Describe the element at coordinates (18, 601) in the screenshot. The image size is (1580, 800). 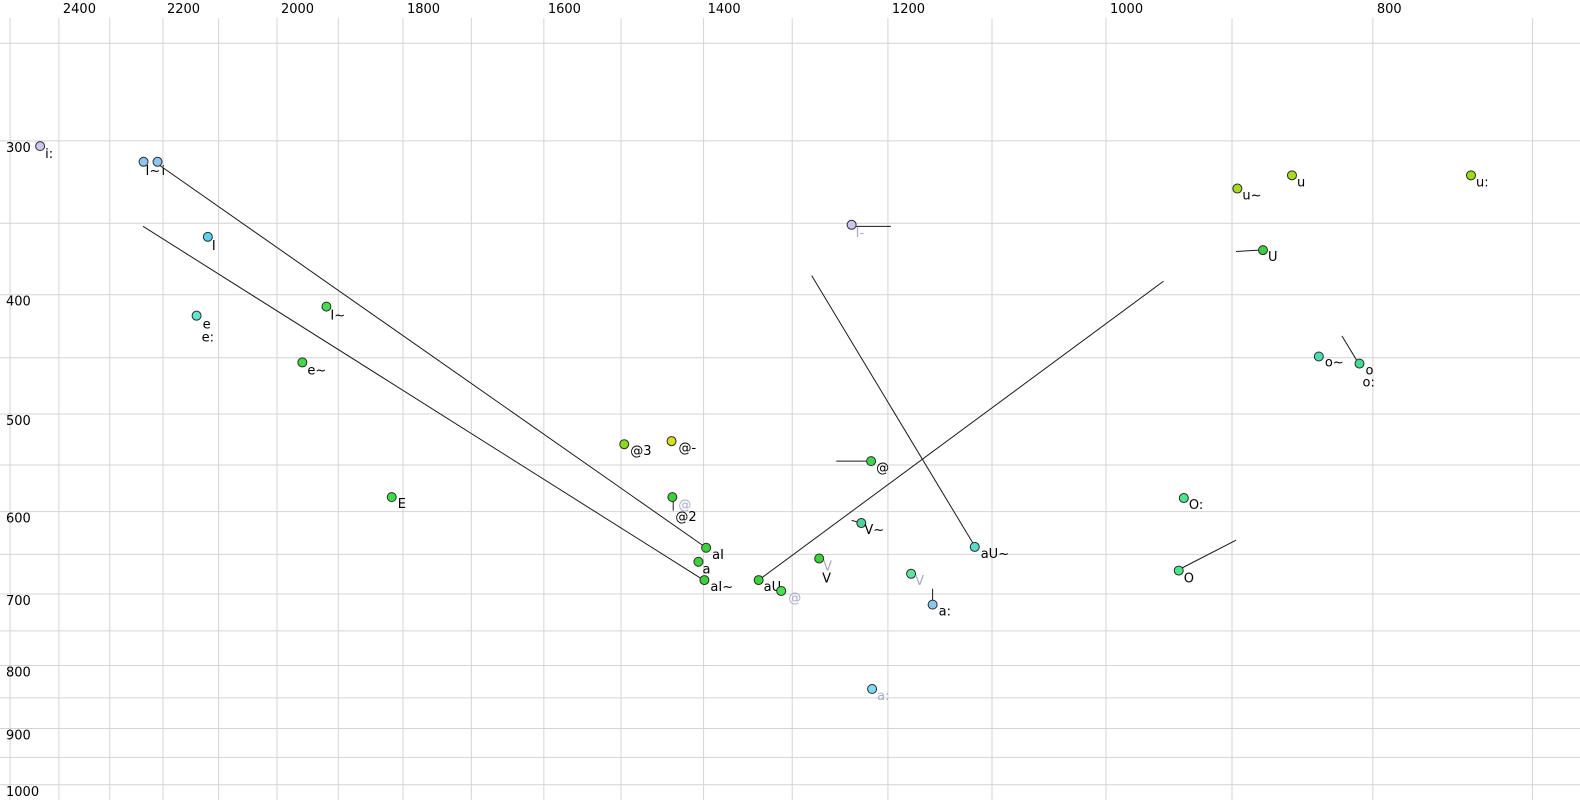
I see `y-tick-label: 700` at that location.